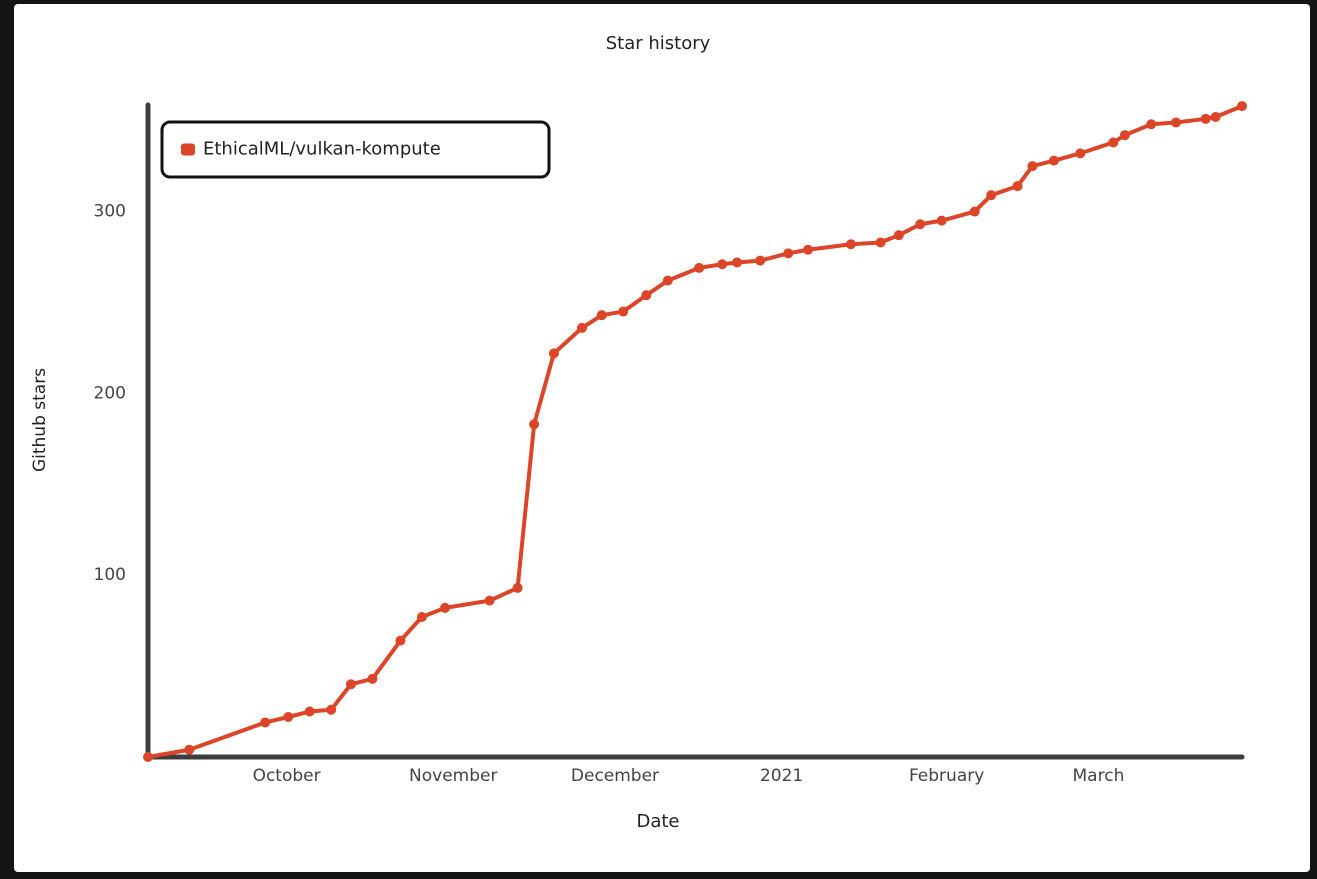  I want to click on y-tick-label: 300, so click(110, 212).